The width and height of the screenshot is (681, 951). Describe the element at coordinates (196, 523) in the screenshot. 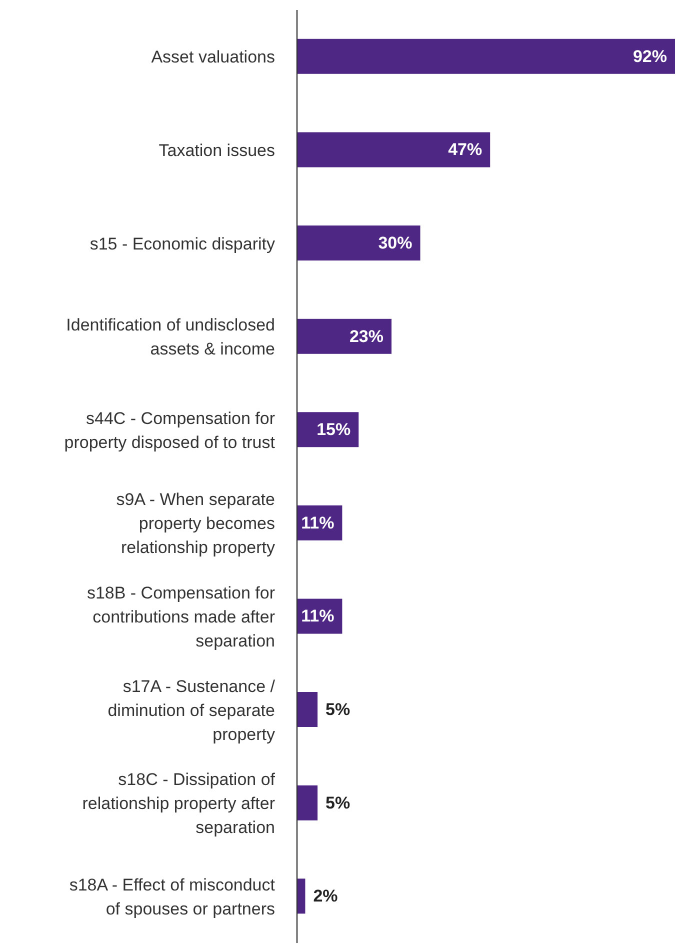

I see `y-tick-label: s9A - When separate property becomes relationship property` at that location.